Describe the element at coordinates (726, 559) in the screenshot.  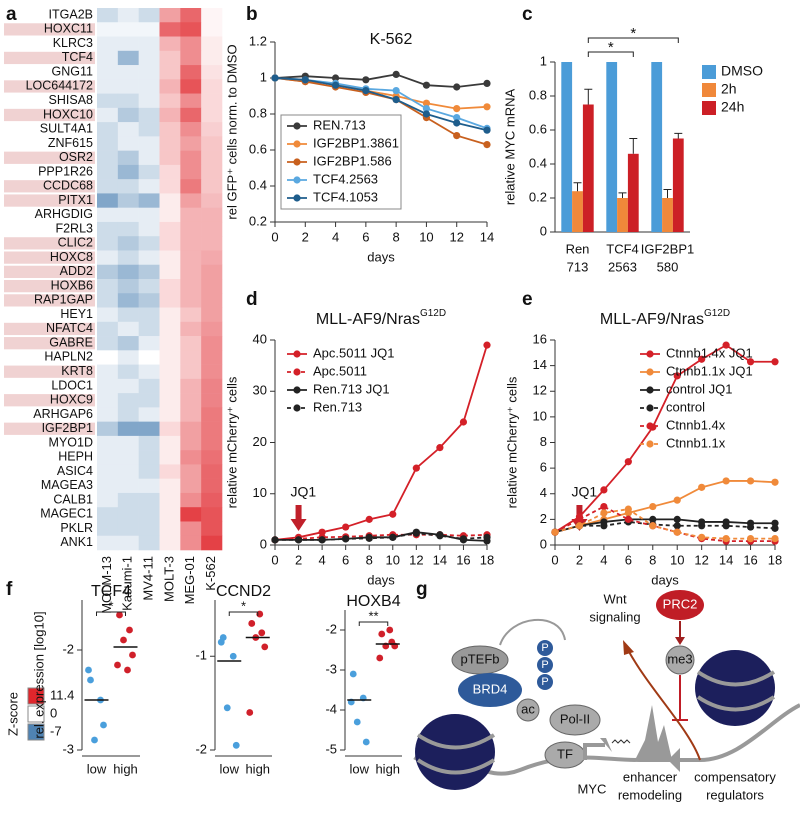
I see `x-tick-label: 14` at that location.